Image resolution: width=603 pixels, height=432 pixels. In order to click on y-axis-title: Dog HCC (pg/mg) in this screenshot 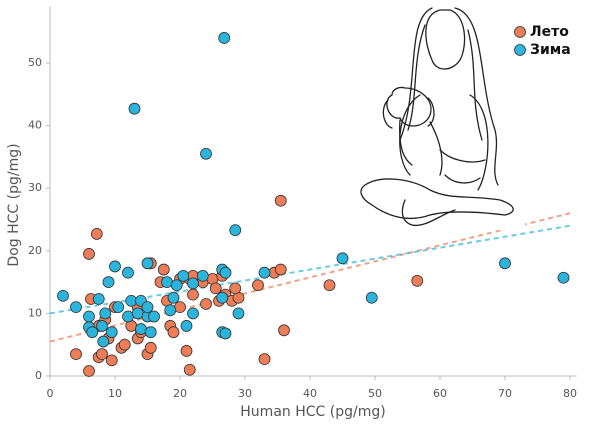, I will do `click(14, 204)`.